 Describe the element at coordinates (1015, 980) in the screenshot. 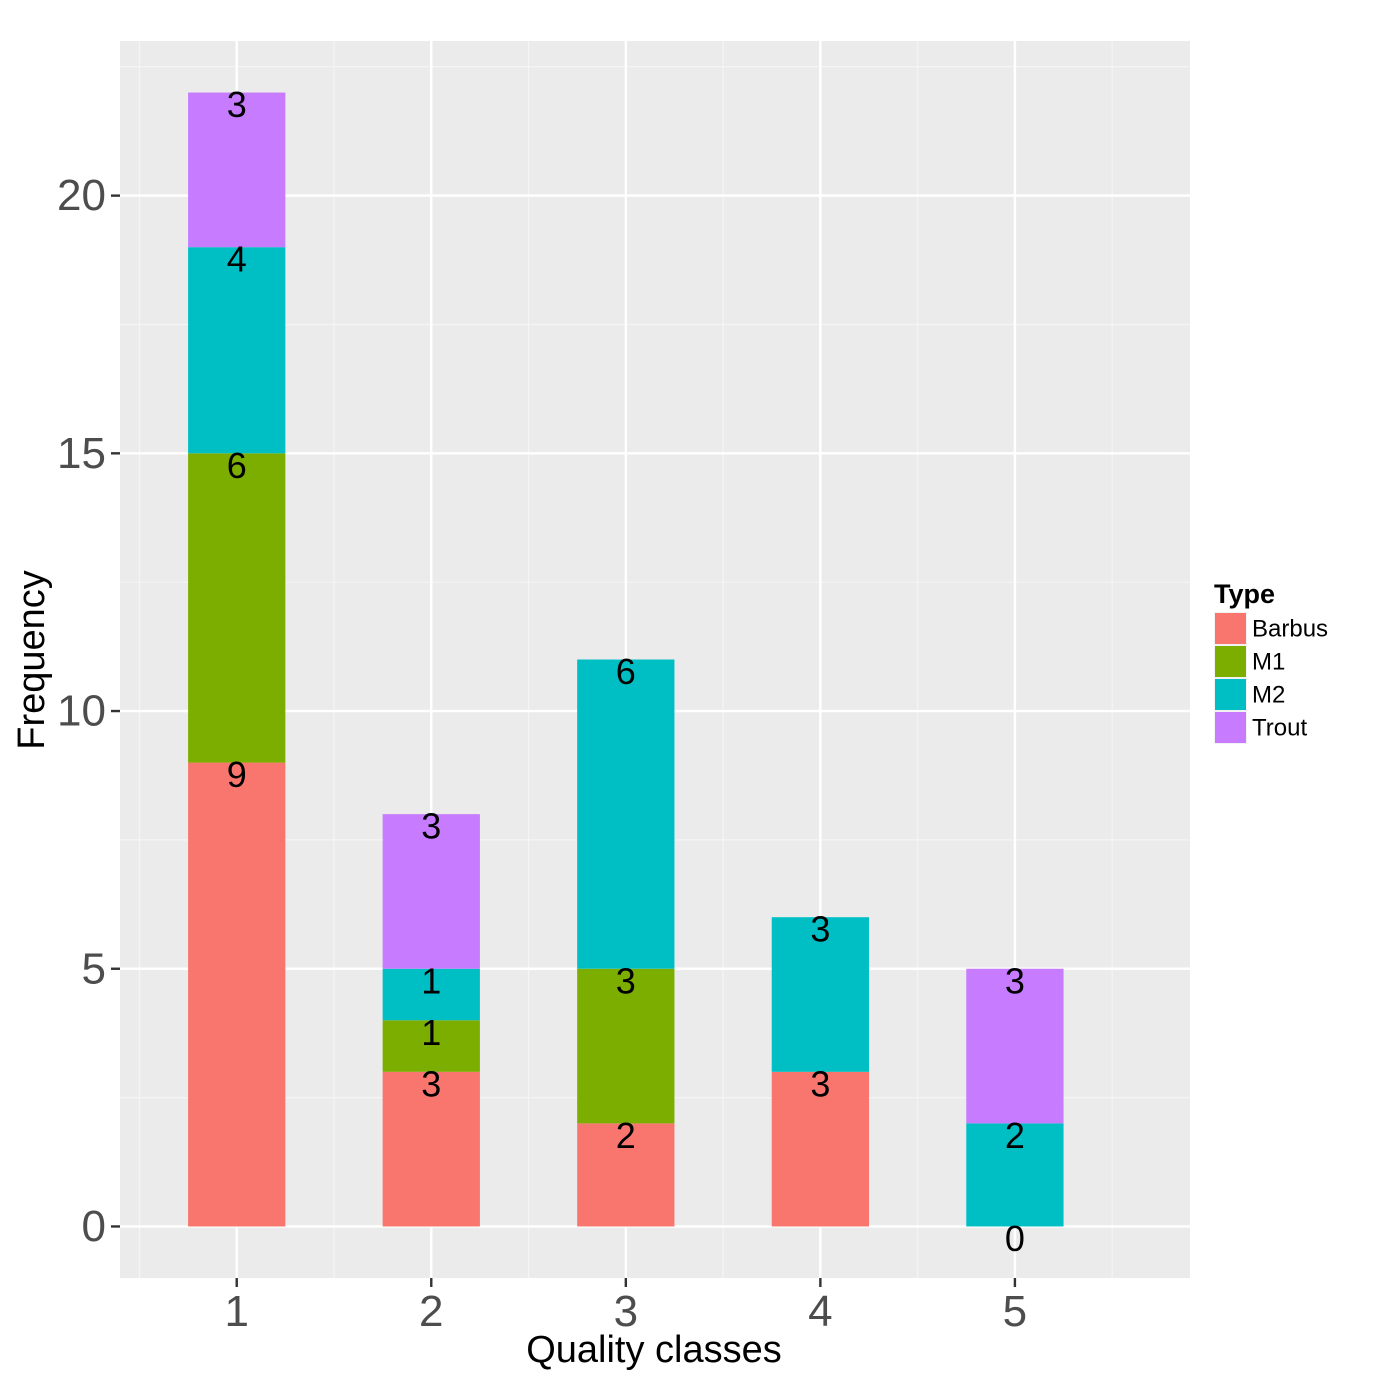

I see `data-label-trout-5: 3` at that location.